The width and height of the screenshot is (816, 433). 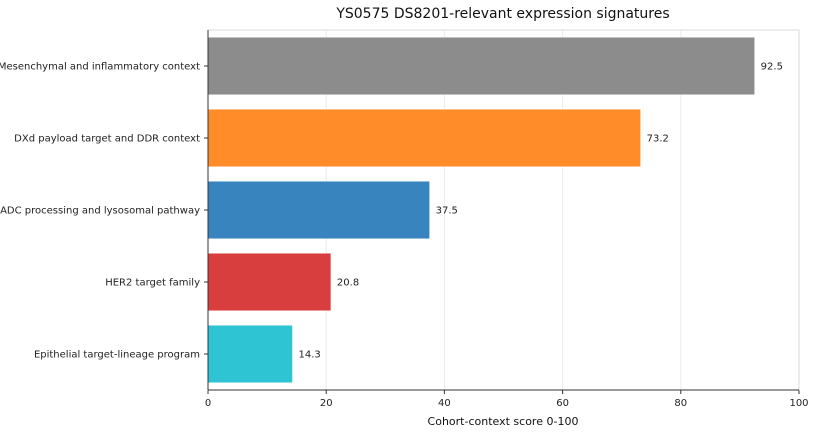 I want to click on category-label: Mesenchymal and inflammatory context, so click(x=100, y=67).